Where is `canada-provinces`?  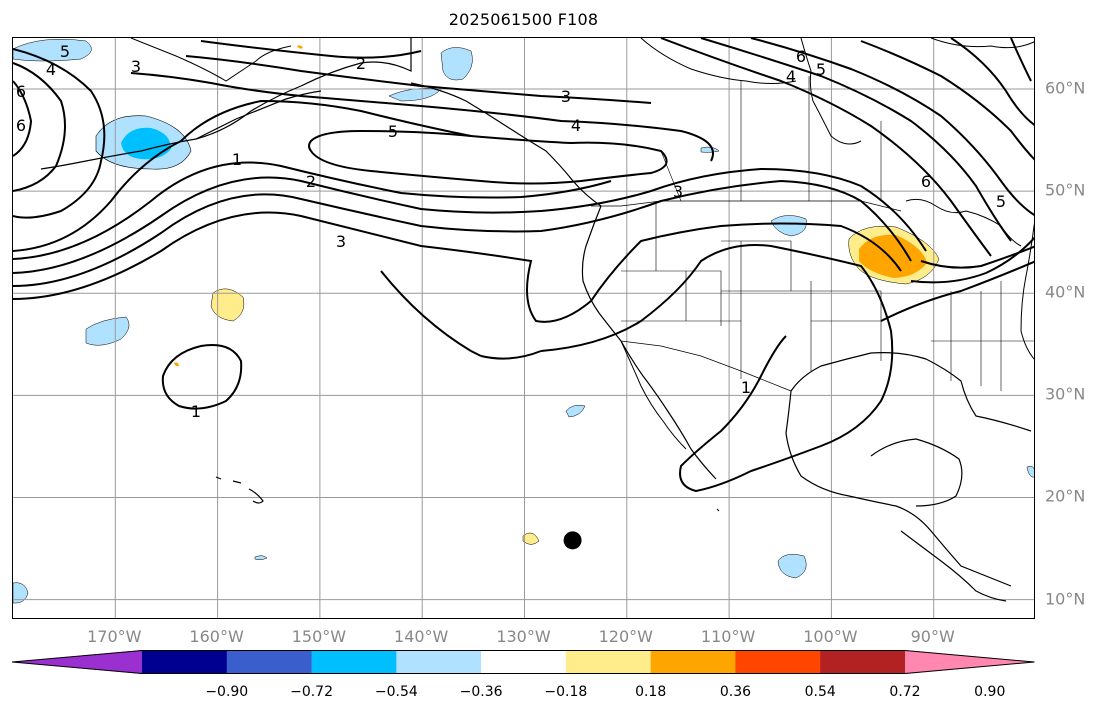 canada-provinces is located at coordinates (771, 139).